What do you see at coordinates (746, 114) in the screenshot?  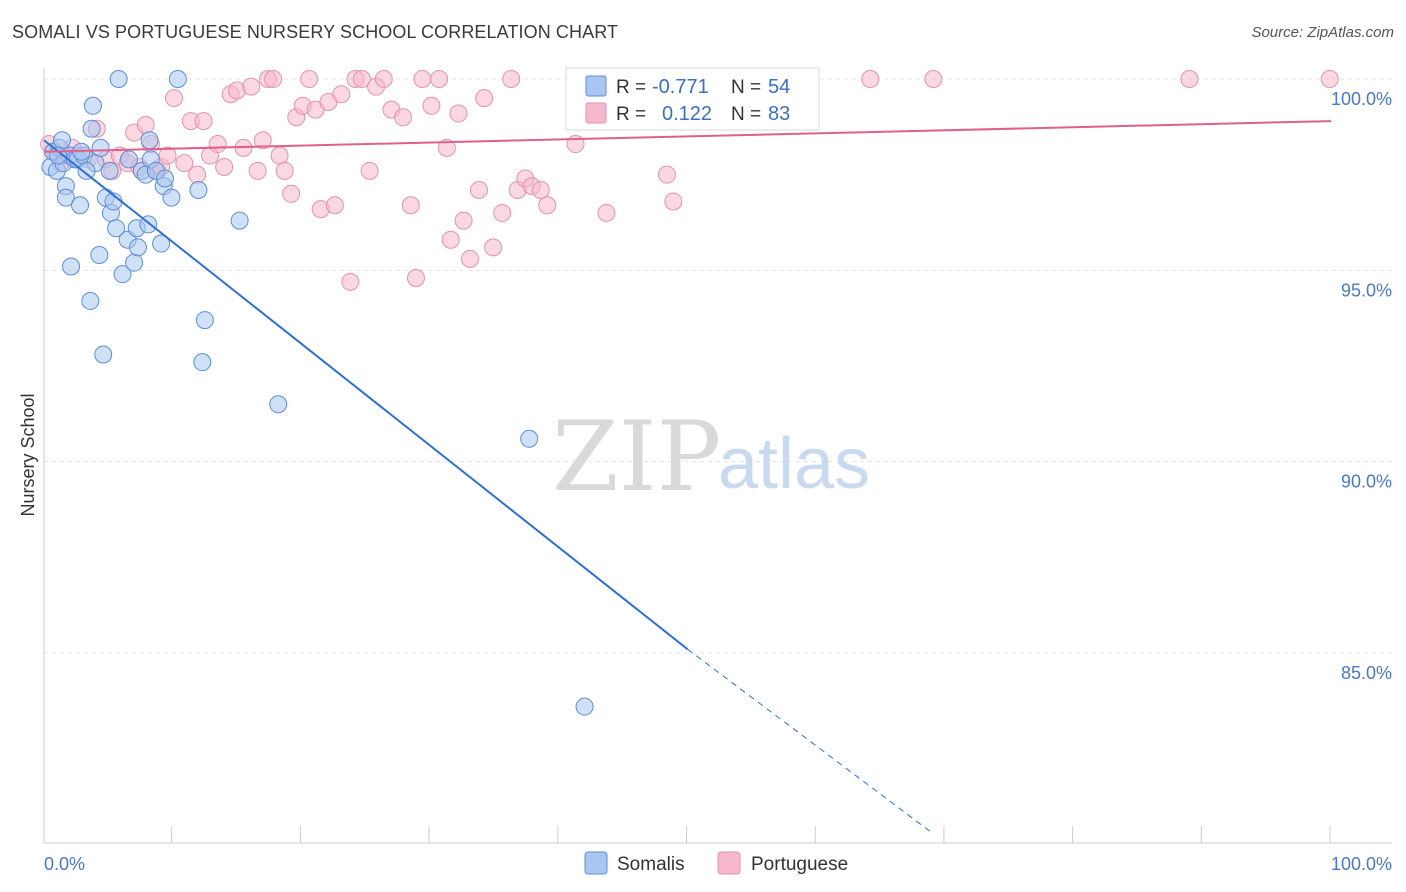 I see `portuguese-n-label: N =` at bounding box center [746, 114].